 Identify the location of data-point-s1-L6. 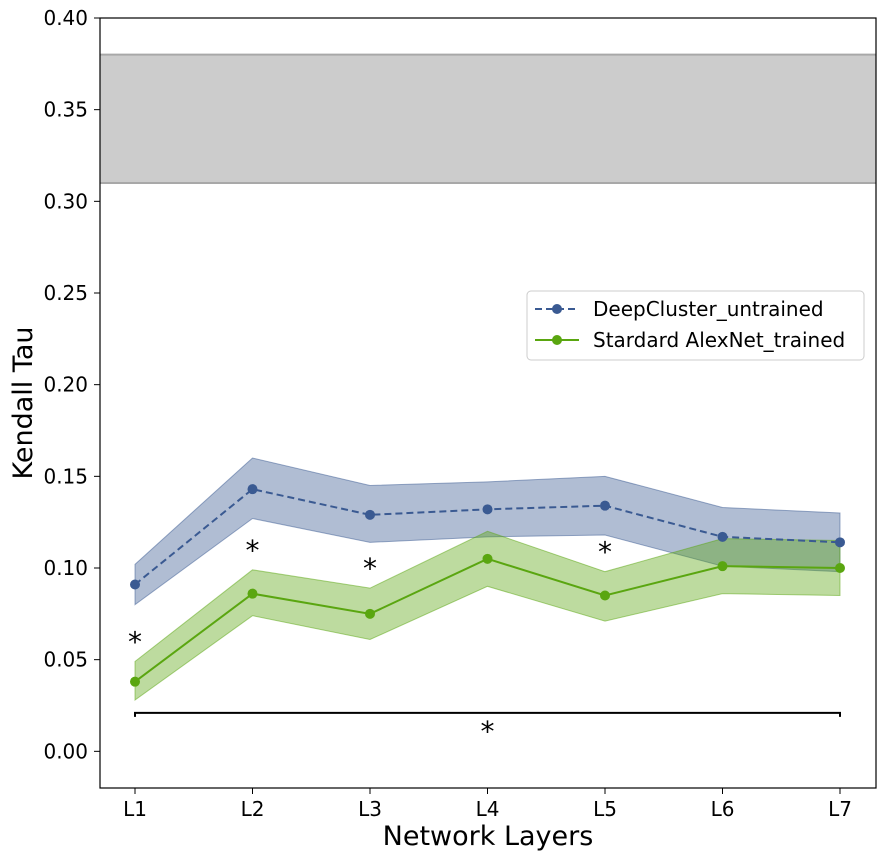
(722, 536).